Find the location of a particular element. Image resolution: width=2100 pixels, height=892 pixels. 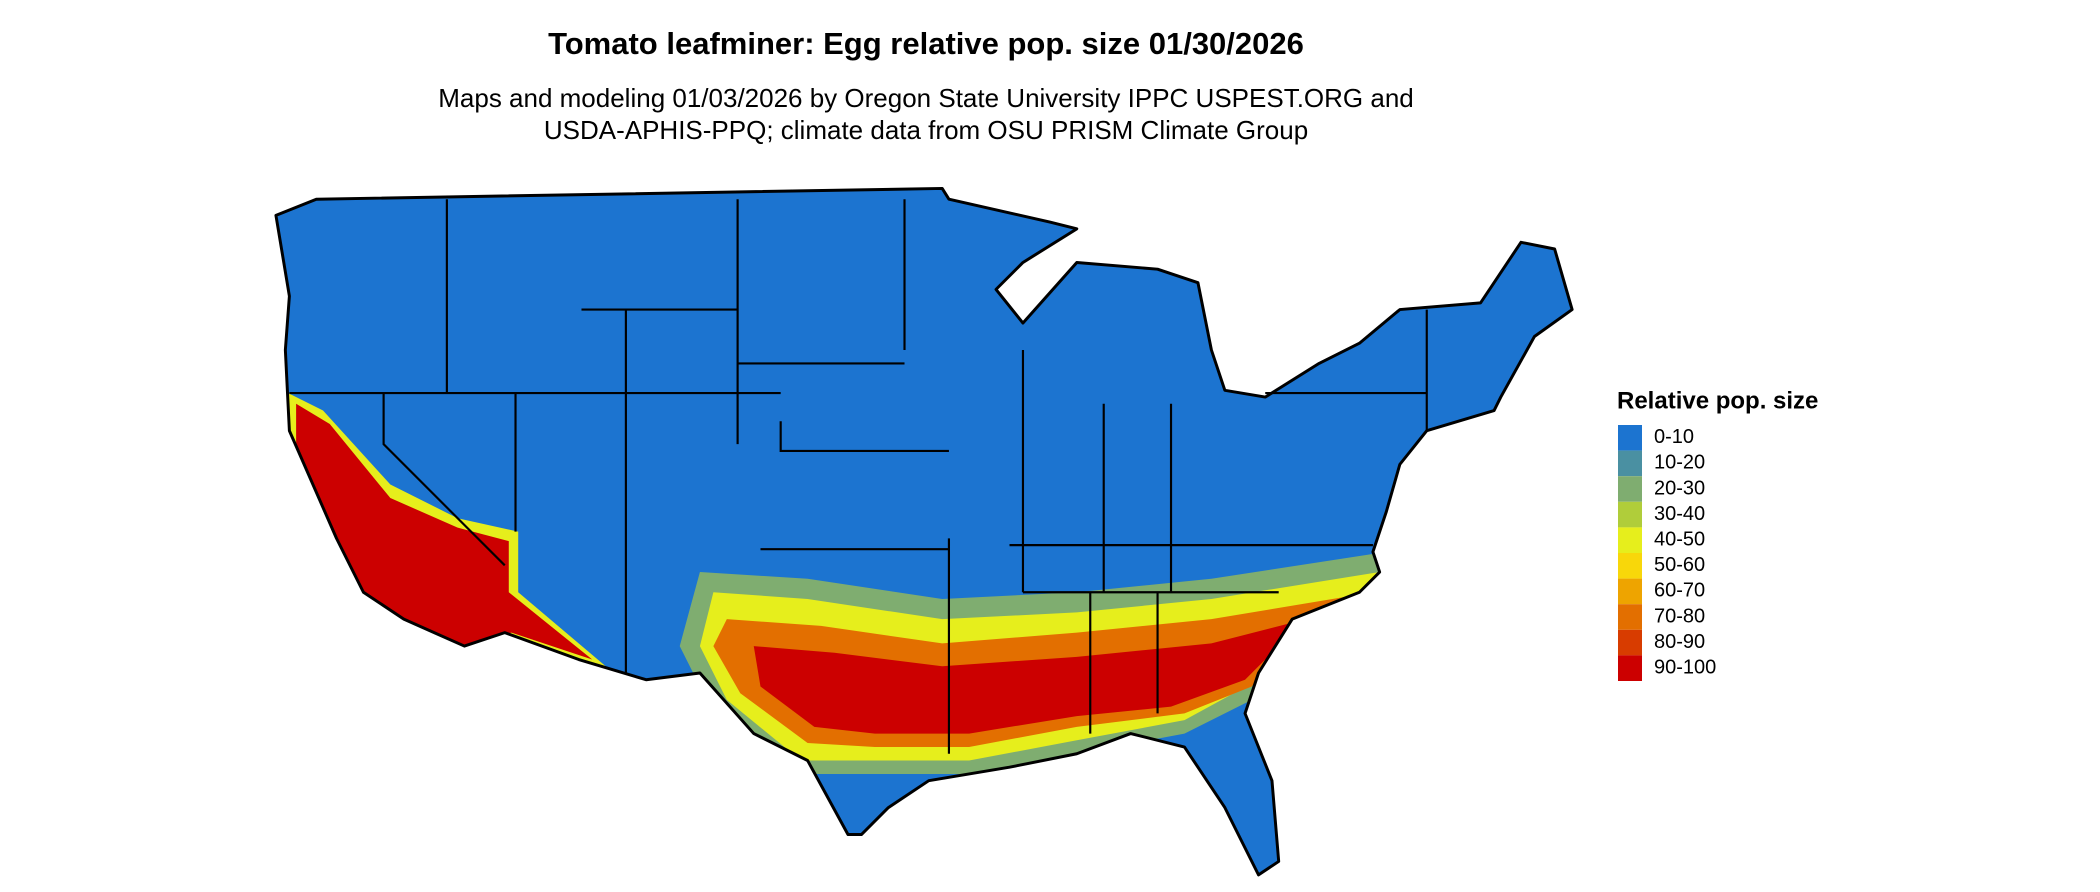

legend-label: 70-80 is located at coordinates (1679, 616).